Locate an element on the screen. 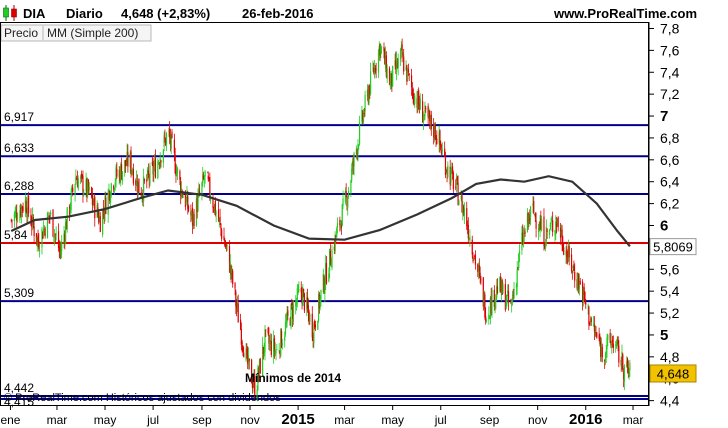 The height and width of the screenshot is (428, 728). indicator-bar: Precio MM (Simple 200) is located at coordinates (76, 33).